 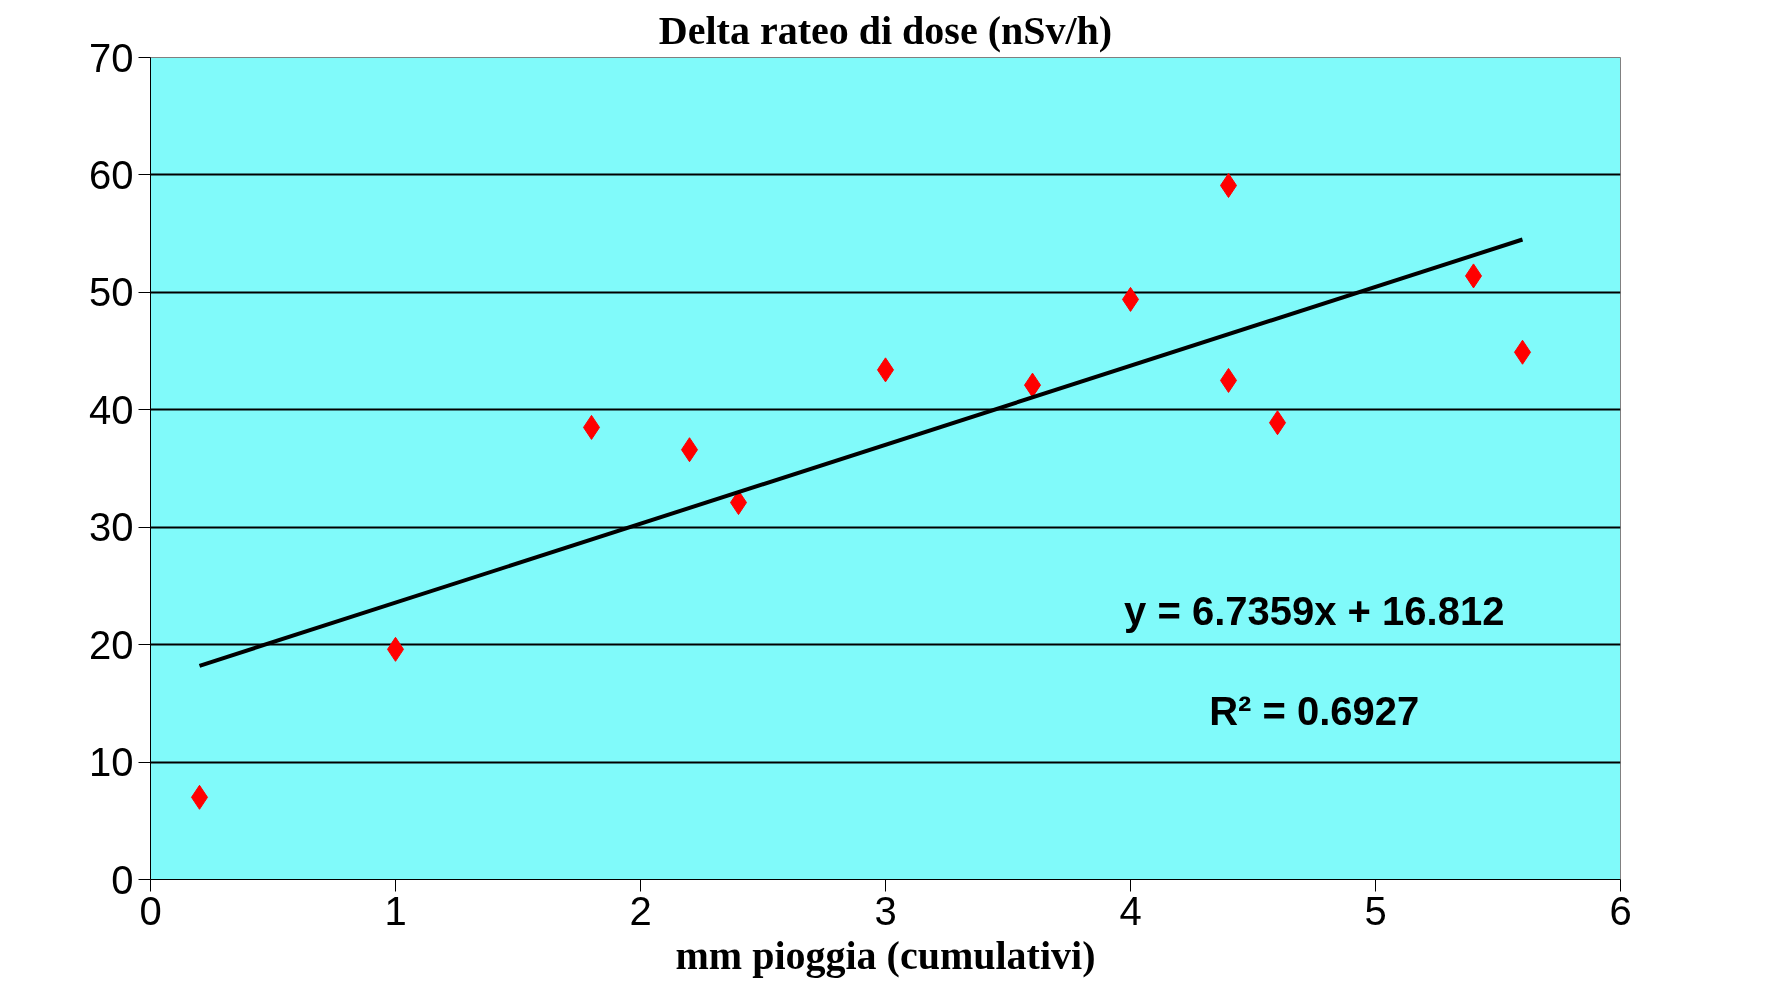 I want to click on chart-title: Delta rateo di dose (nSv/h), so click(x=885, y=30).